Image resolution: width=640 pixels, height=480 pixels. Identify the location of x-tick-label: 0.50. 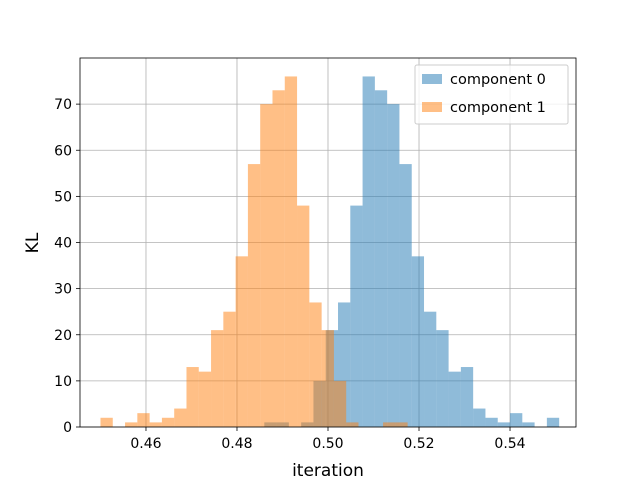
(327, 444).